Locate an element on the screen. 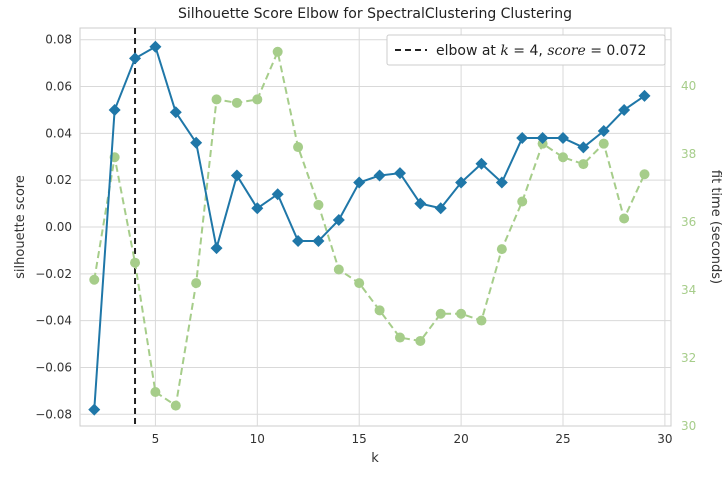 This screenshot has height=477, width=724. y-axis-label: silhouette score is located at coordinates (20, 227).